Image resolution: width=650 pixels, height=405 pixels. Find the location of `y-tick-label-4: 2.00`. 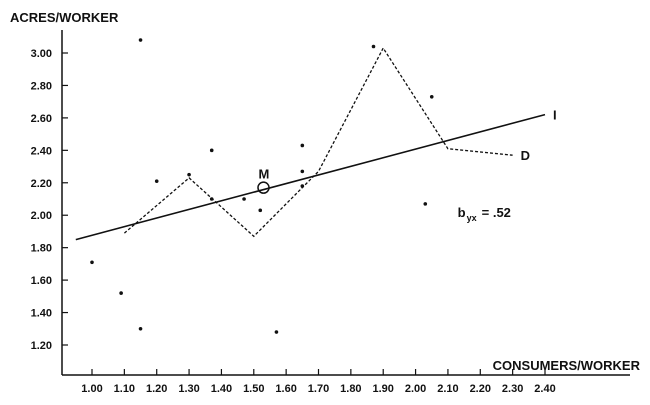

y-tick-label-4: 2.00 is located at coordinates (41, 216).